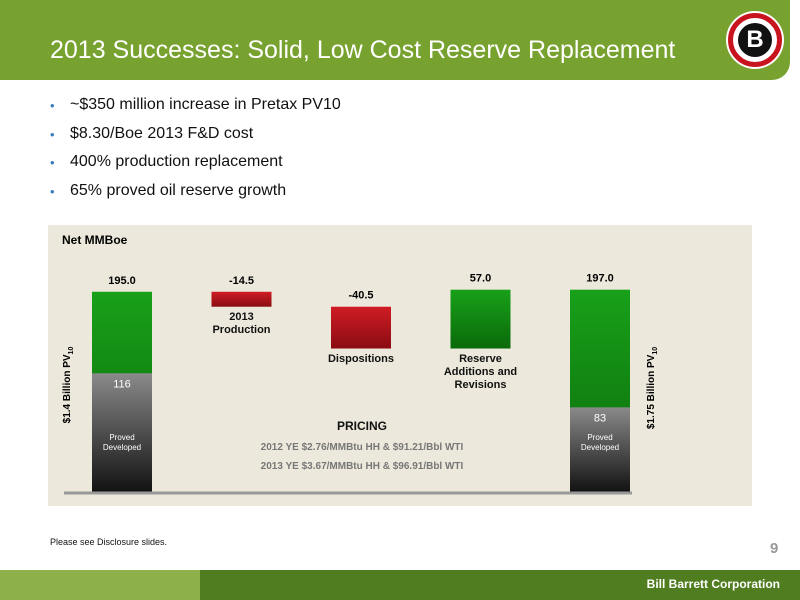 The width and height of the screenshot is (800, 600). What do you see at coordinates (195, 167) in the screenshot?
I see `bullet: 400% production replacement` at bounding box center [195, 167].